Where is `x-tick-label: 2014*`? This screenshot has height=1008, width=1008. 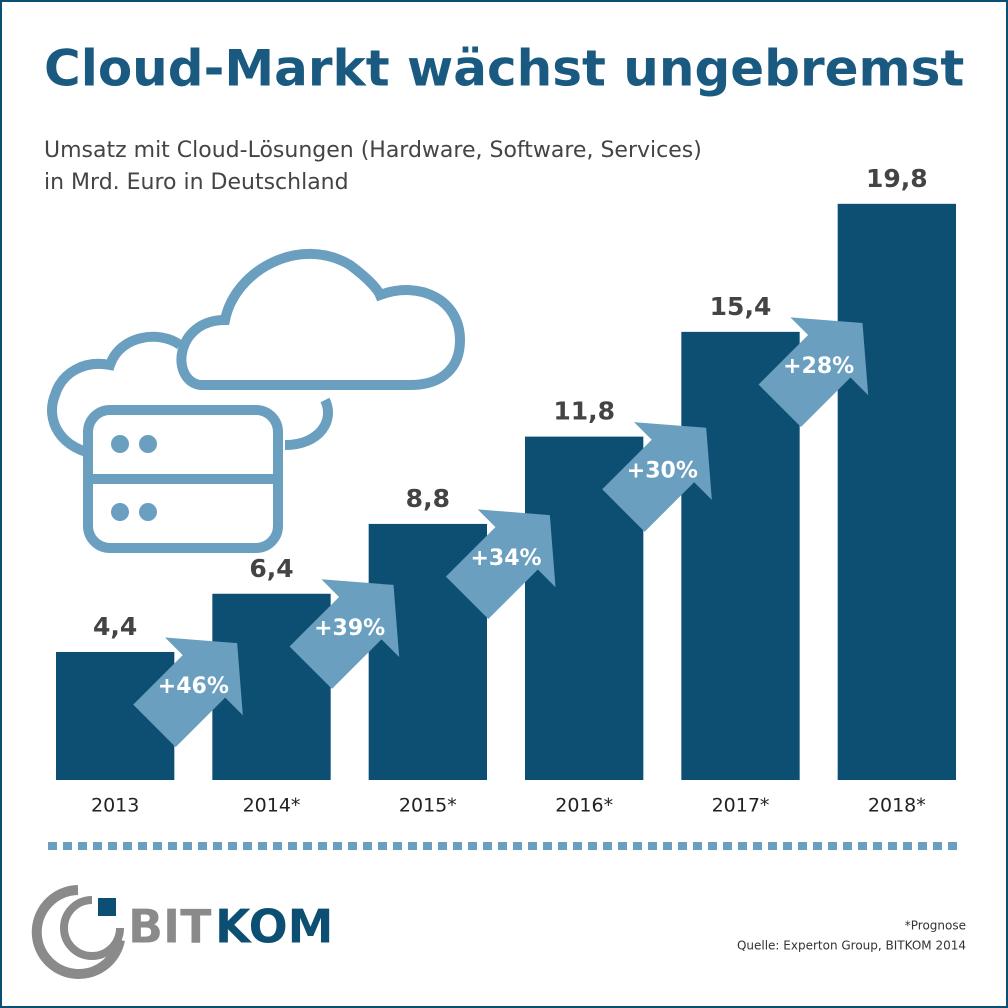 x-tick-label: 2014* is located at coordinates (272, 806).